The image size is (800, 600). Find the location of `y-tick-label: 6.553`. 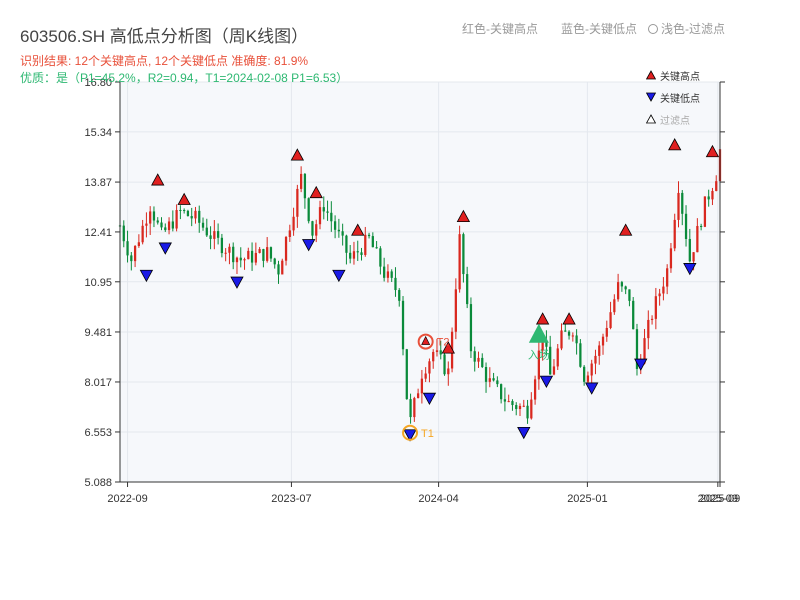

y-tick-label: 6.553 is located at coordinates (98, 433).